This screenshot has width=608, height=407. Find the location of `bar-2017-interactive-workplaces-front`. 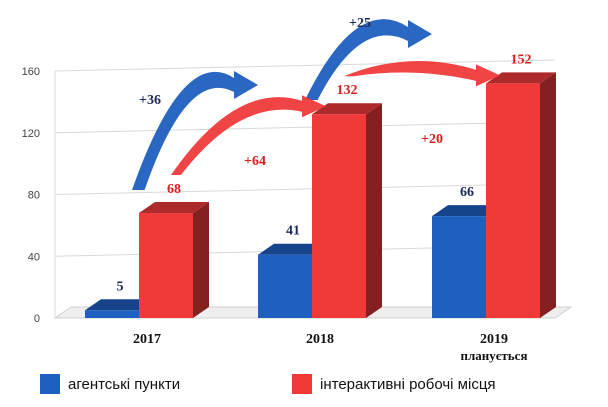

bar-2017-interactive-workplaces-front is located at coordinates (166, 265).